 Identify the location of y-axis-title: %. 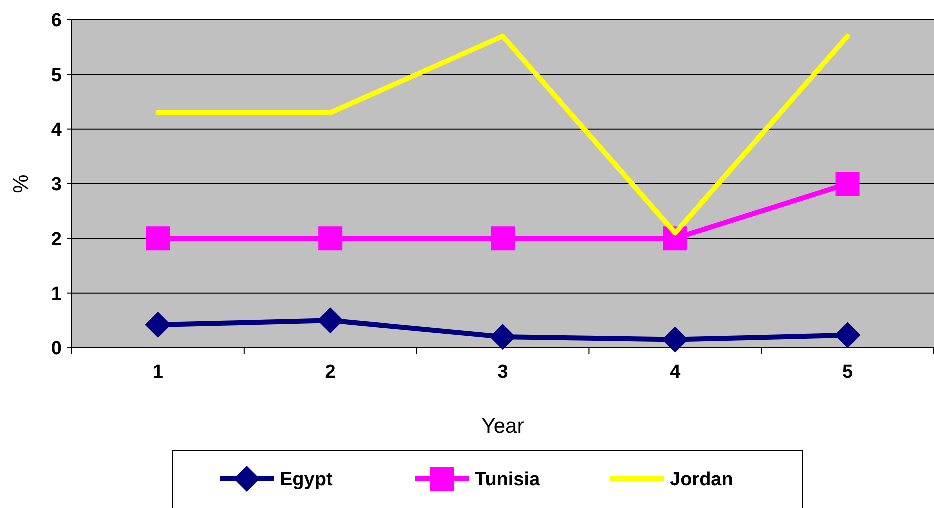
(21, 184).